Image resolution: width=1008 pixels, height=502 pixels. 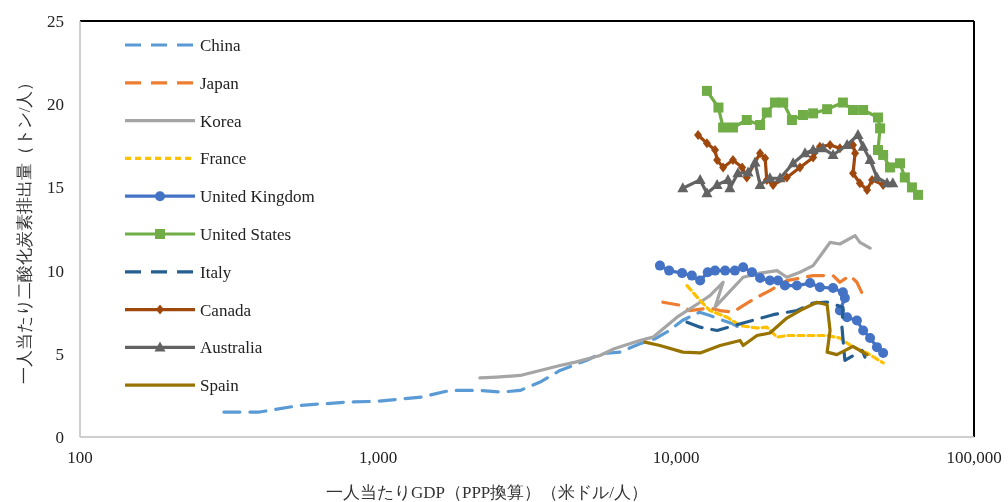 I want to click on legend-label: Canada, so click(x=226, y=310).